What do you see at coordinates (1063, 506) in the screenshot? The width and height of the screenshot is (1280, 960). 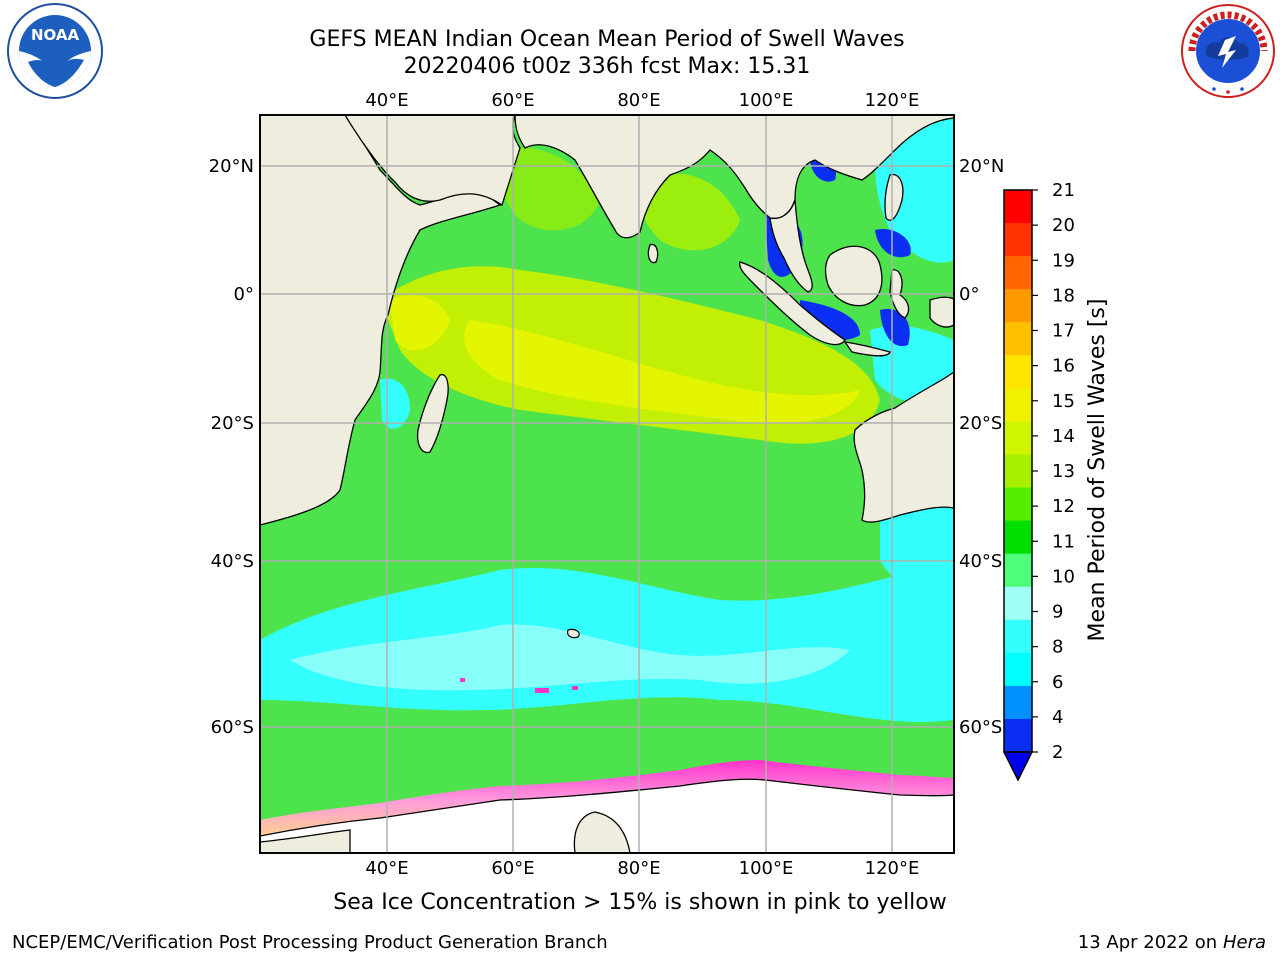 I see `colorbar-tick-label: 12` at bounding box center [1063, 506].